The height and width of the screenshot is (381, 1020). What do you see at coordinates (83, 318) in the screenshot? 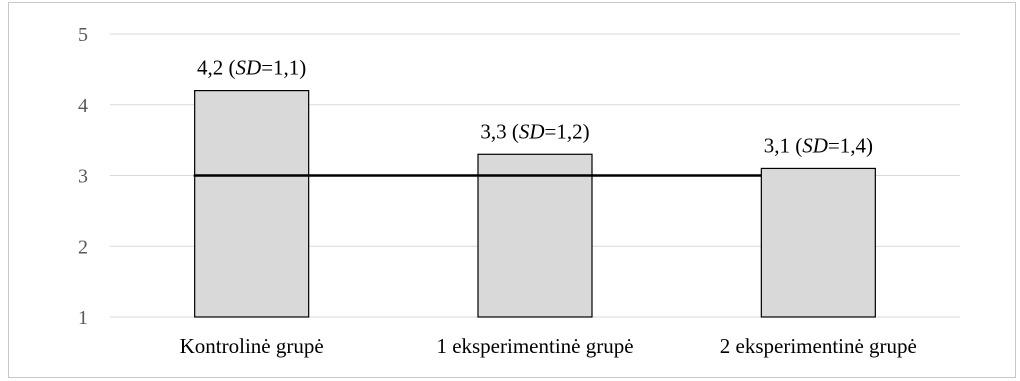
I see `y-tick-label-1: 1` at bounding box center [83, 318].